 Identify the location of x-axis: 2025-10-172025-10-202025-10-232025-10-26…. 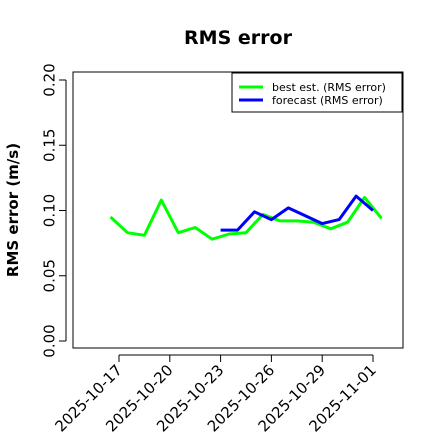
(215, 394).